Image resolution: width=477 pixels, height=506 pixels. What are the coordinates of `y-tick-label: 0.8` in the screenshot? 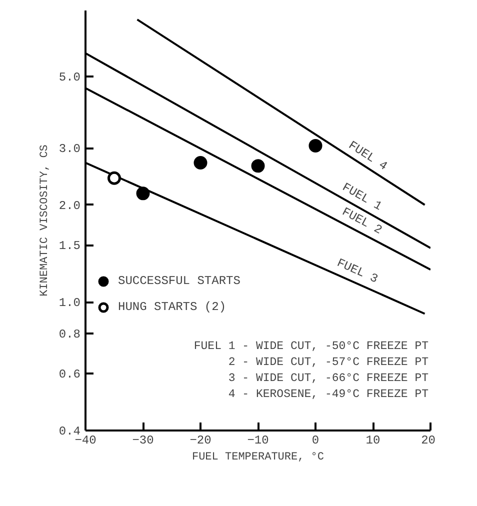 It's located at (69, 334).